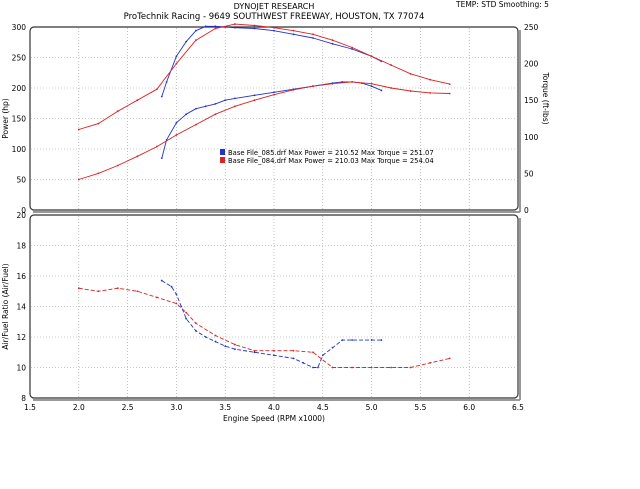  What do you see at coordinates (79, 407) in the screenshot?
I see `x-tick-label: 2.0` at bounding box center [79, 407].